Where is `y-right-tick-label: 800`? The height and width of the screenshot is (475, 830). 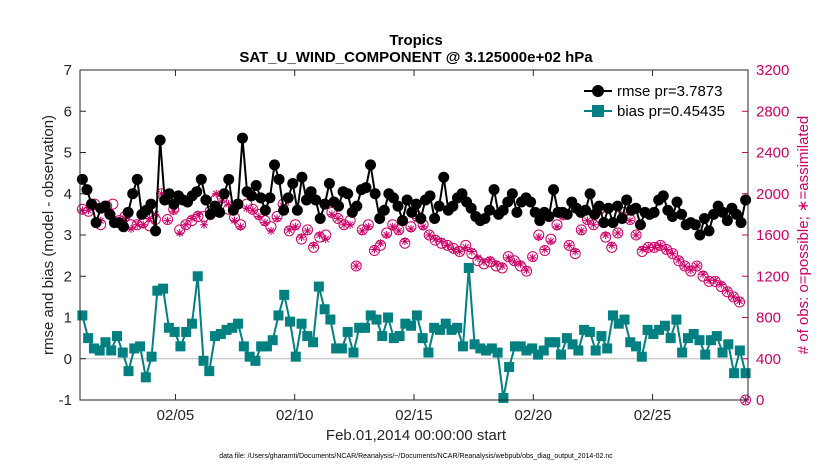
y-right-tick-label: 800 is located at coordinates (768, 318).